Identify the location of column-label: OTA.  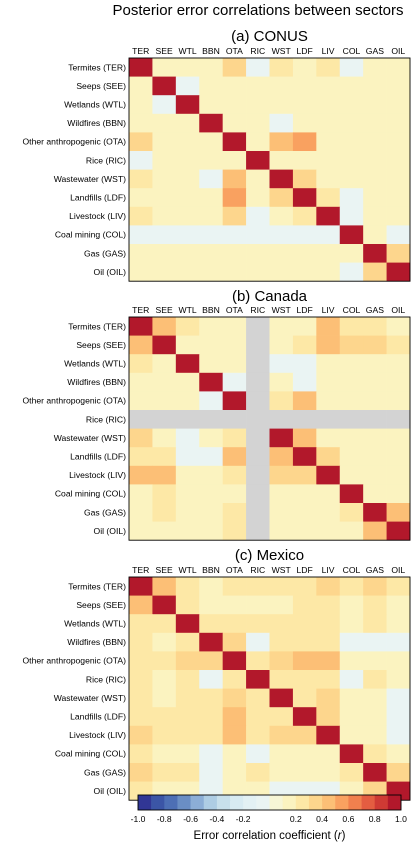
(234, 570).